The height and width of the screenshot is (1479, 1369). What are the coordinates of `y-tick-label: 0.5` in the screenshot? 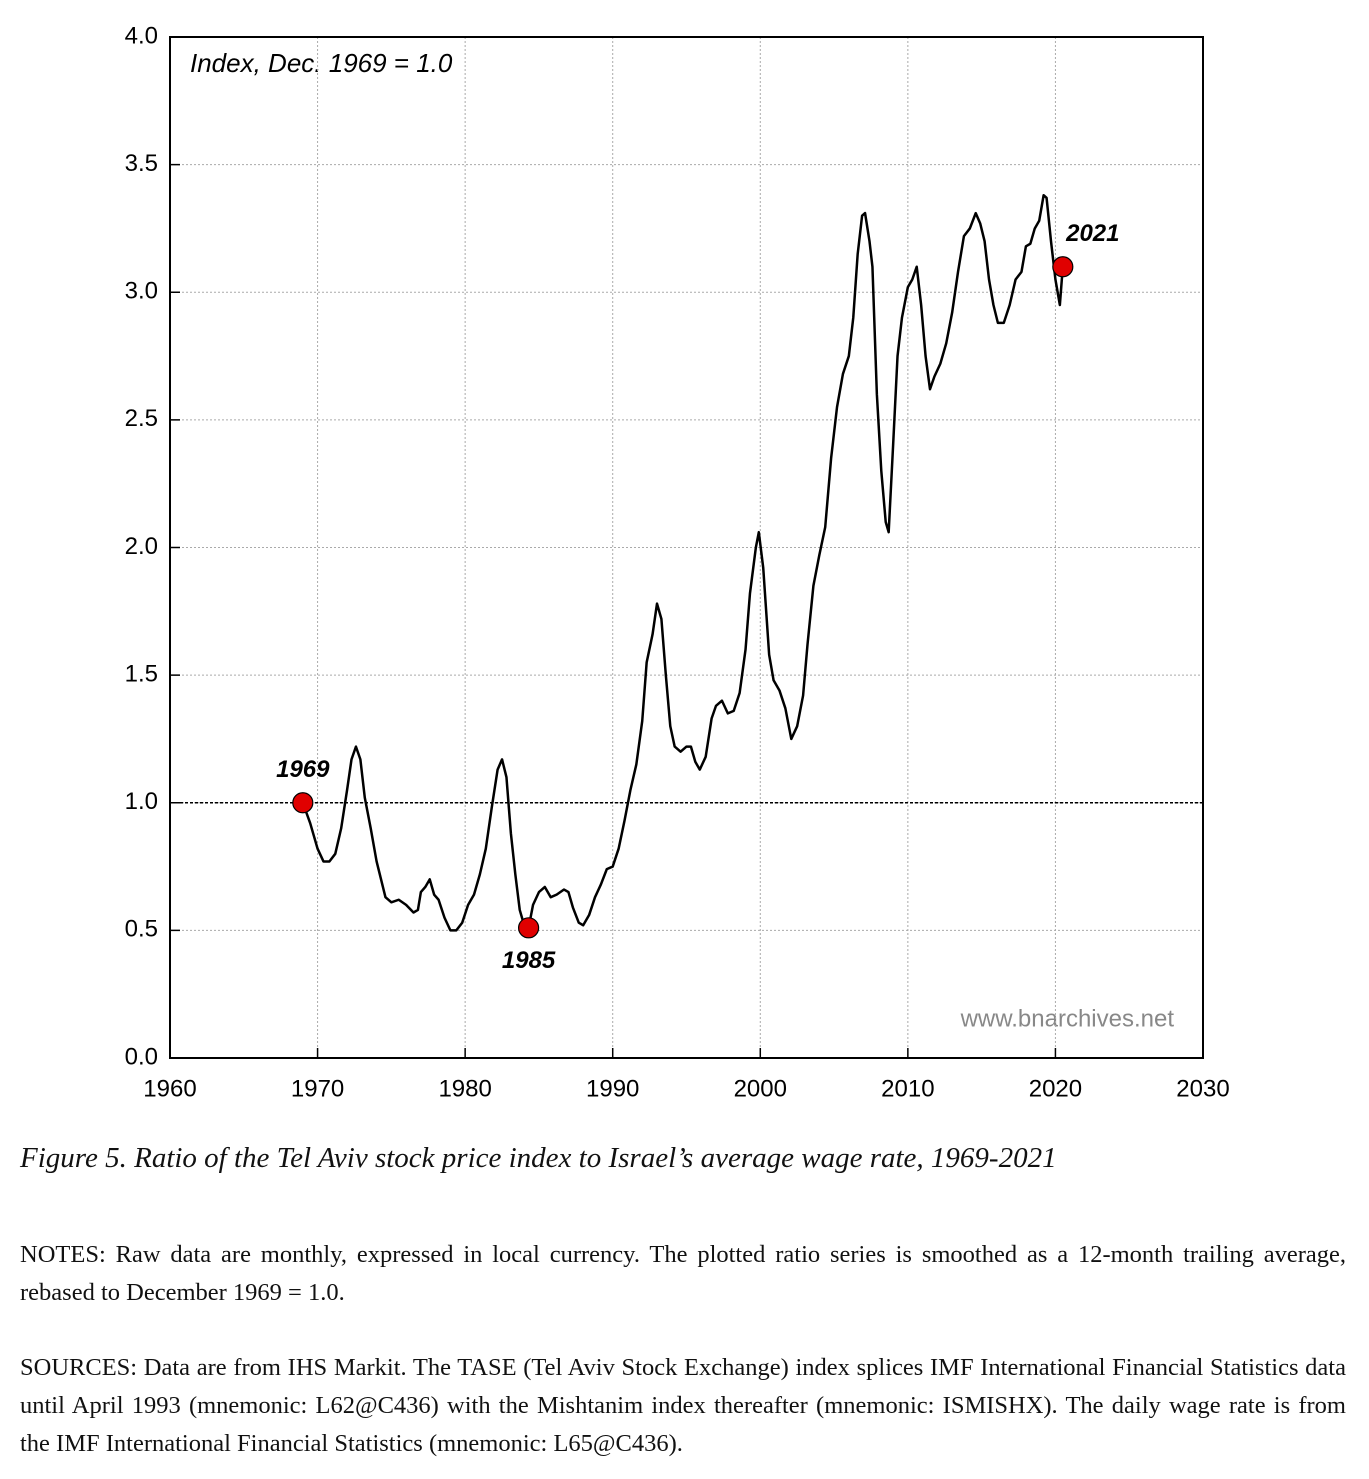 It's located at (141, 929).